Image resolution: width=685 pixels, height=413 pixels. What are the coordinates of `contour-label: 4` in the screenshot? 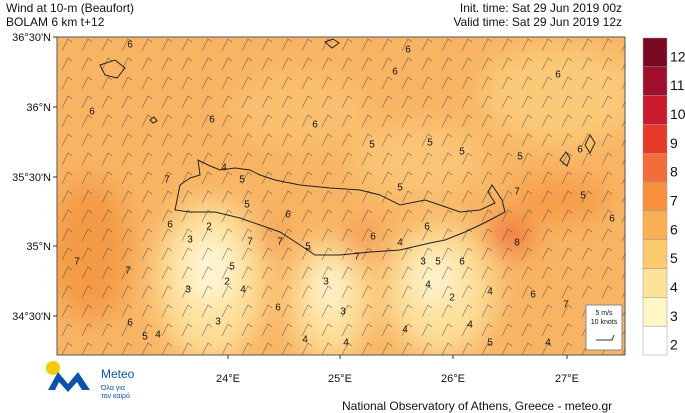 It's located at (158, 335).